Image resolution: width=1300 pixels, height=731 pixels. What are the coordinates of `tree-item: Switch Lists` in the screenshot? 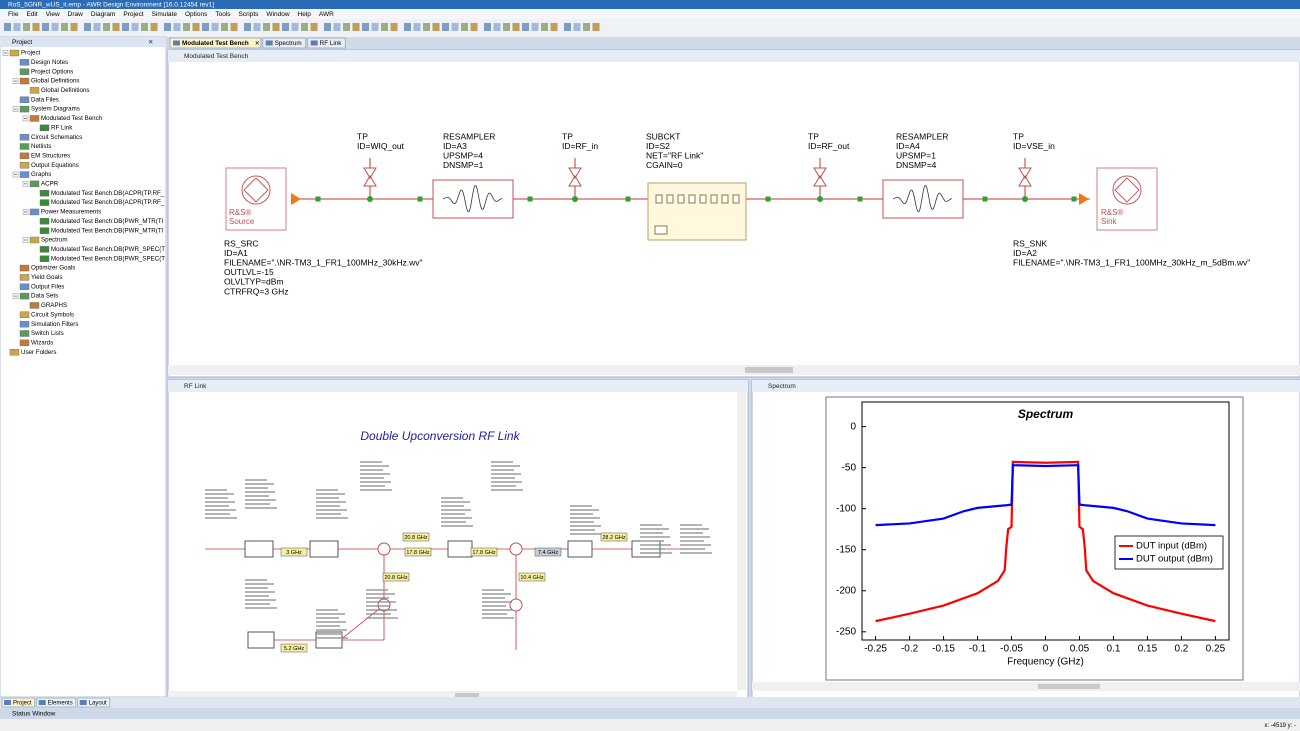 It's located at (47, 333).